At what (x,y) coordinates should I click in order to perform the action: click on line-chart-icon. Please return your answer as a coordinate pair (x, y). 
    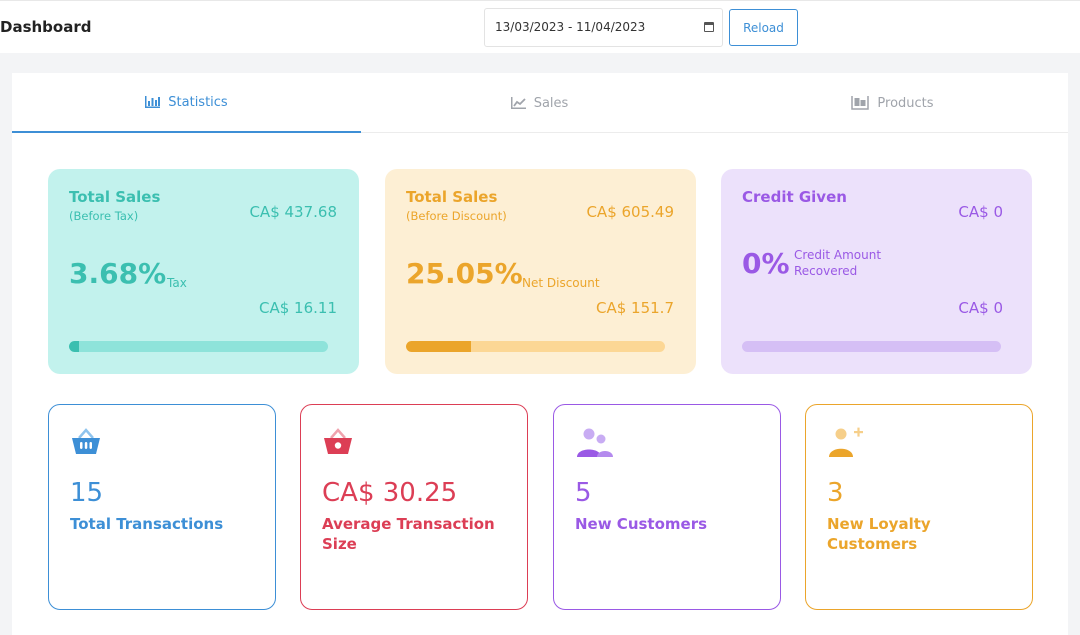
    Looking at the image, I should click on (518, 103).